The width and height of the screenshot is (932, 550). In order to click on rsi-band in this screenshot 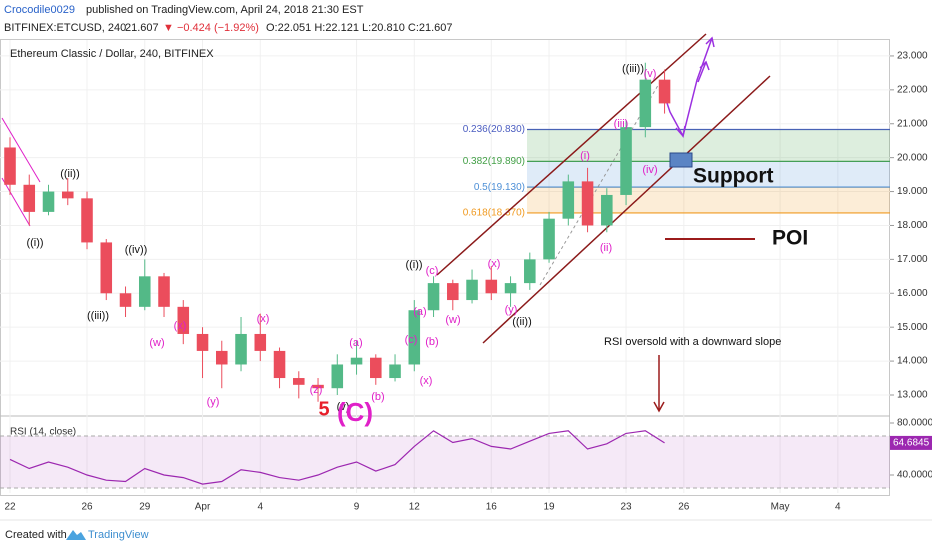, I will do `click(445, 462)`.